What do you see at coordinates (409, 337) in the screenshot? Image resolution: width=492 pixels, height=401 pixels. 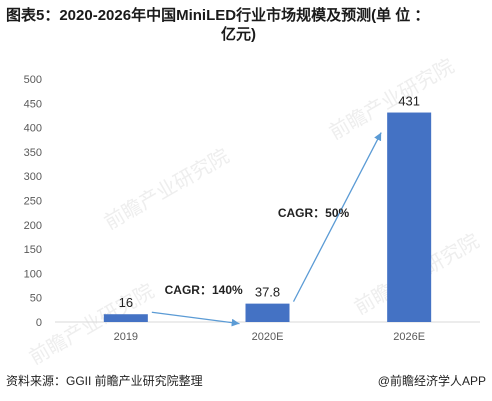 I see `x-tick-label: 2026E` at bounding box center [409, 337].